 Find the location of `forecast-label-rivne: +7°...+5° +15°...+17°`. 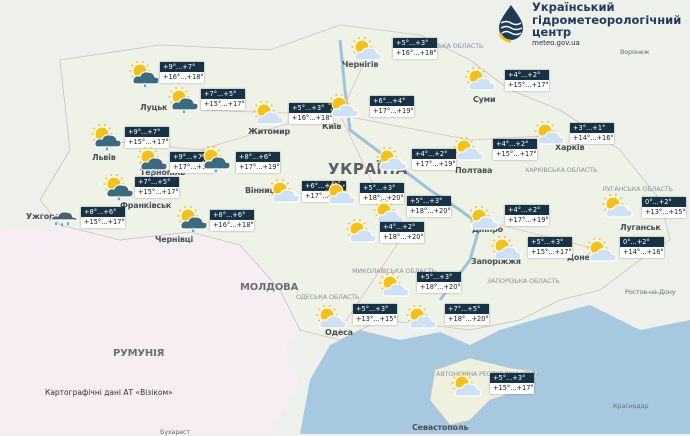

forecast-label-rivne: +7°...+5° +15°...+17° is located at coordinates (223, 99).